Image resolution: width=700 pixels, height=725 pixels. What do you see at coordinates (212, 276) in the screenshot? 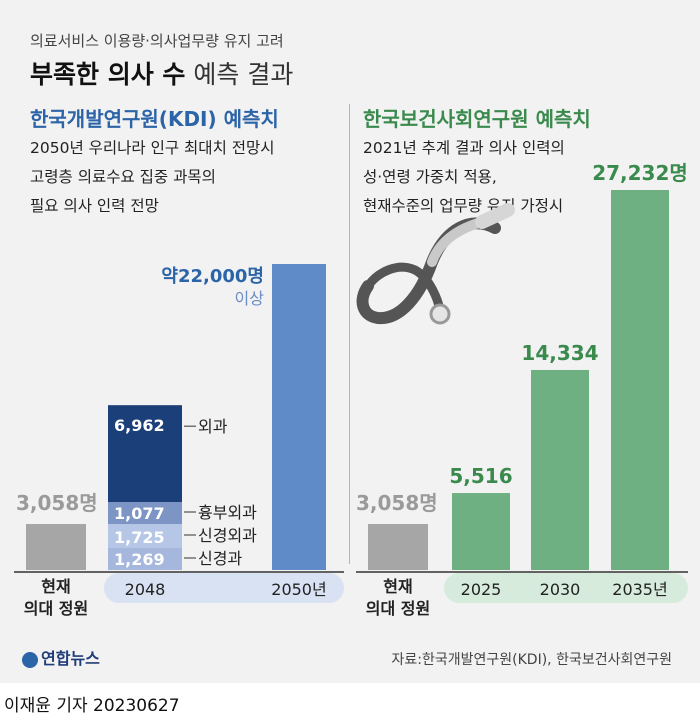
I see `kdi-2050-value-label: 약22,000명` at bounding box center [212, 276].